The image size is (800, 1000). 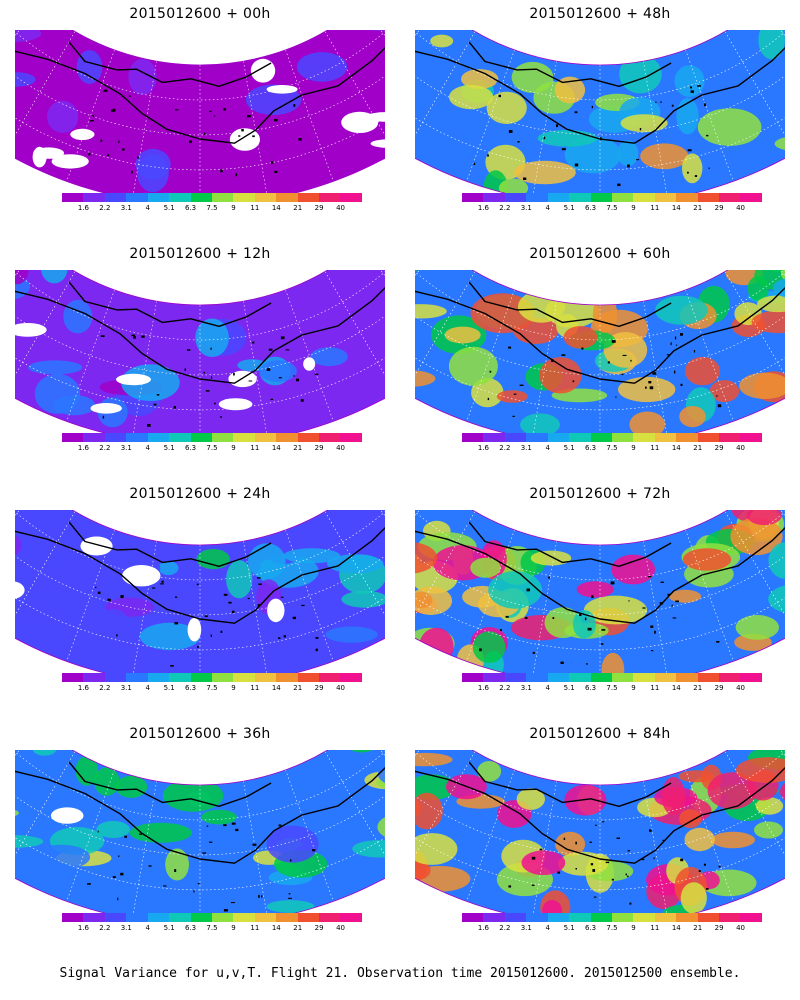 I want to click on colorbar, so click(x=612, y=437).